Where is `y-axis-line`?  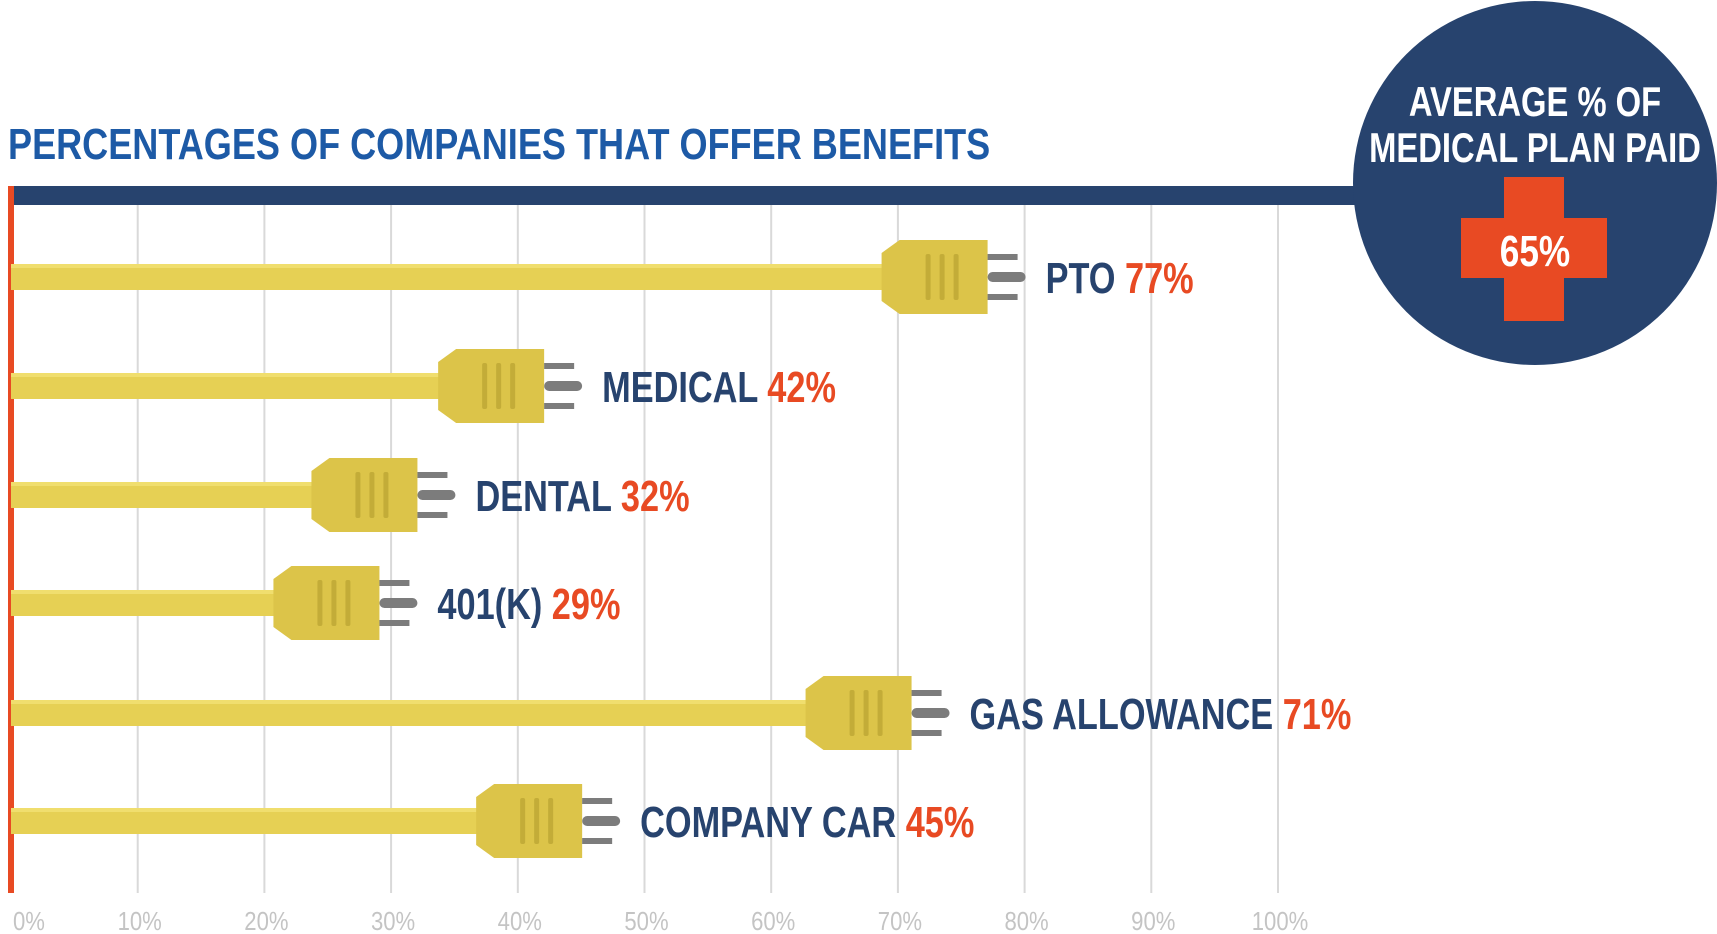 y-axis-line is located at coordinates (11, 539).